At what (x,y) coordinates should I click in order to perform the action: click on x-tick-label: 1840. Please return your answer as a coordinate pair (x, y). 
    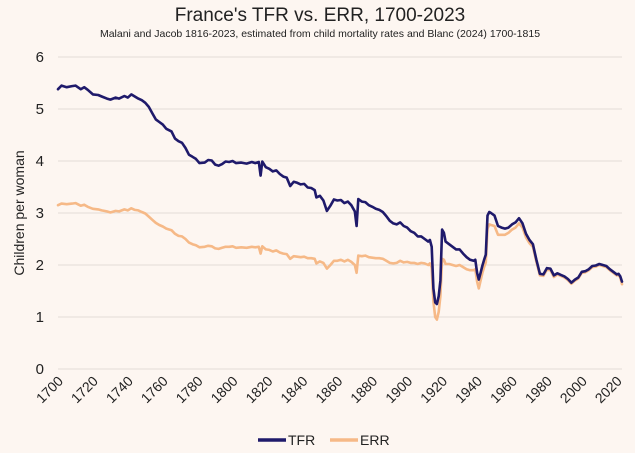
    Looking at the image, I should click on (293, 389).